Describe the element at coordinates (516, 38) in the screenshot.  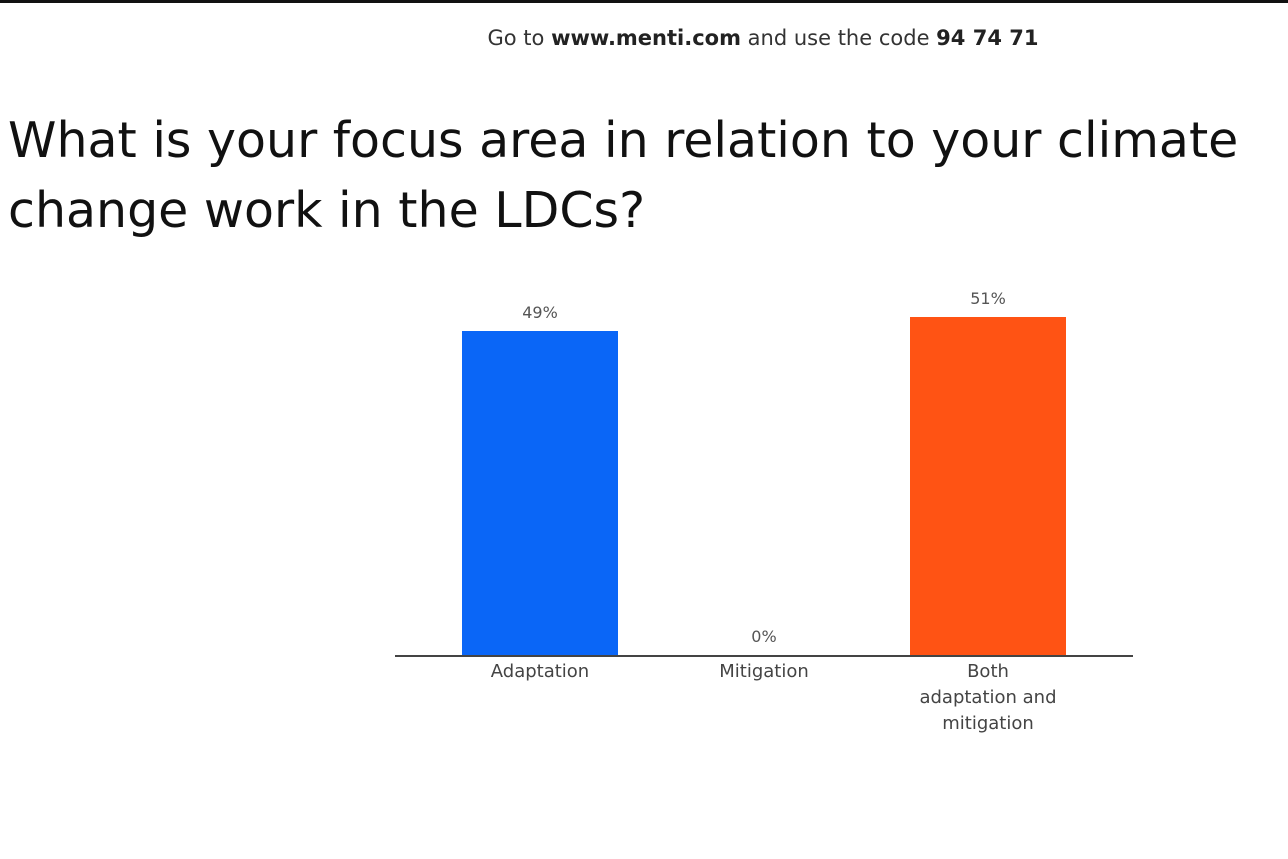
I see `instruction-text: Go to` at that location.